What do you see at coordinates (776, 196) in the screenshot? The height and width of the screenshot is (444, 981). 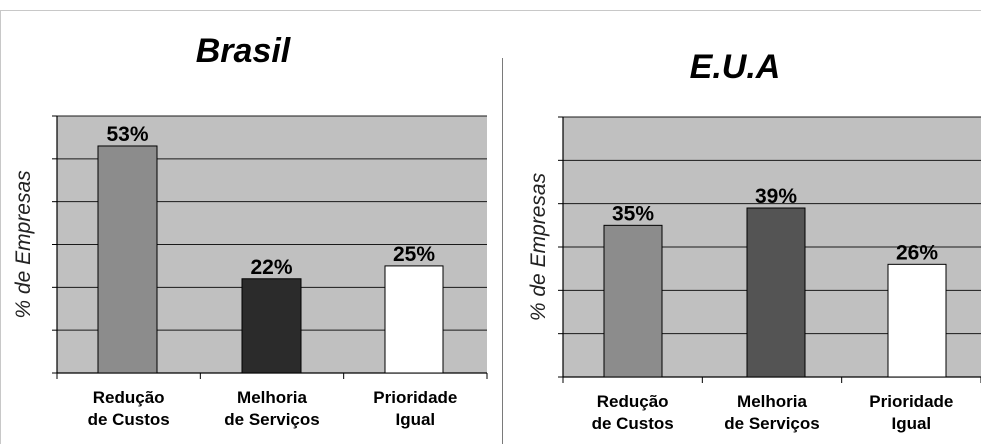 I see `data-label: 39%` at bounding box center [776, 196].